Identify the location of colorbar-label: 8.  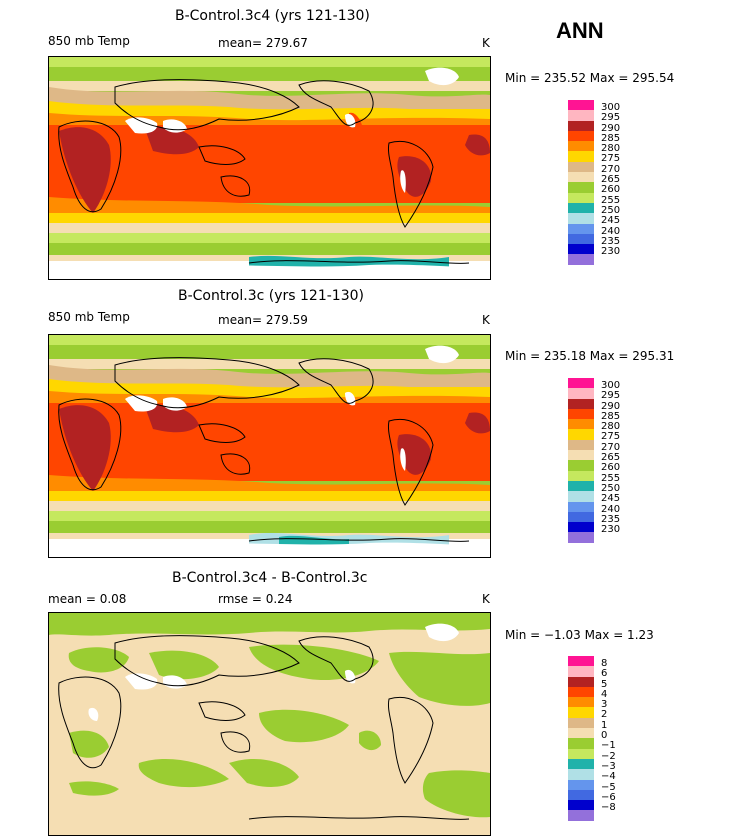
(604, 663).